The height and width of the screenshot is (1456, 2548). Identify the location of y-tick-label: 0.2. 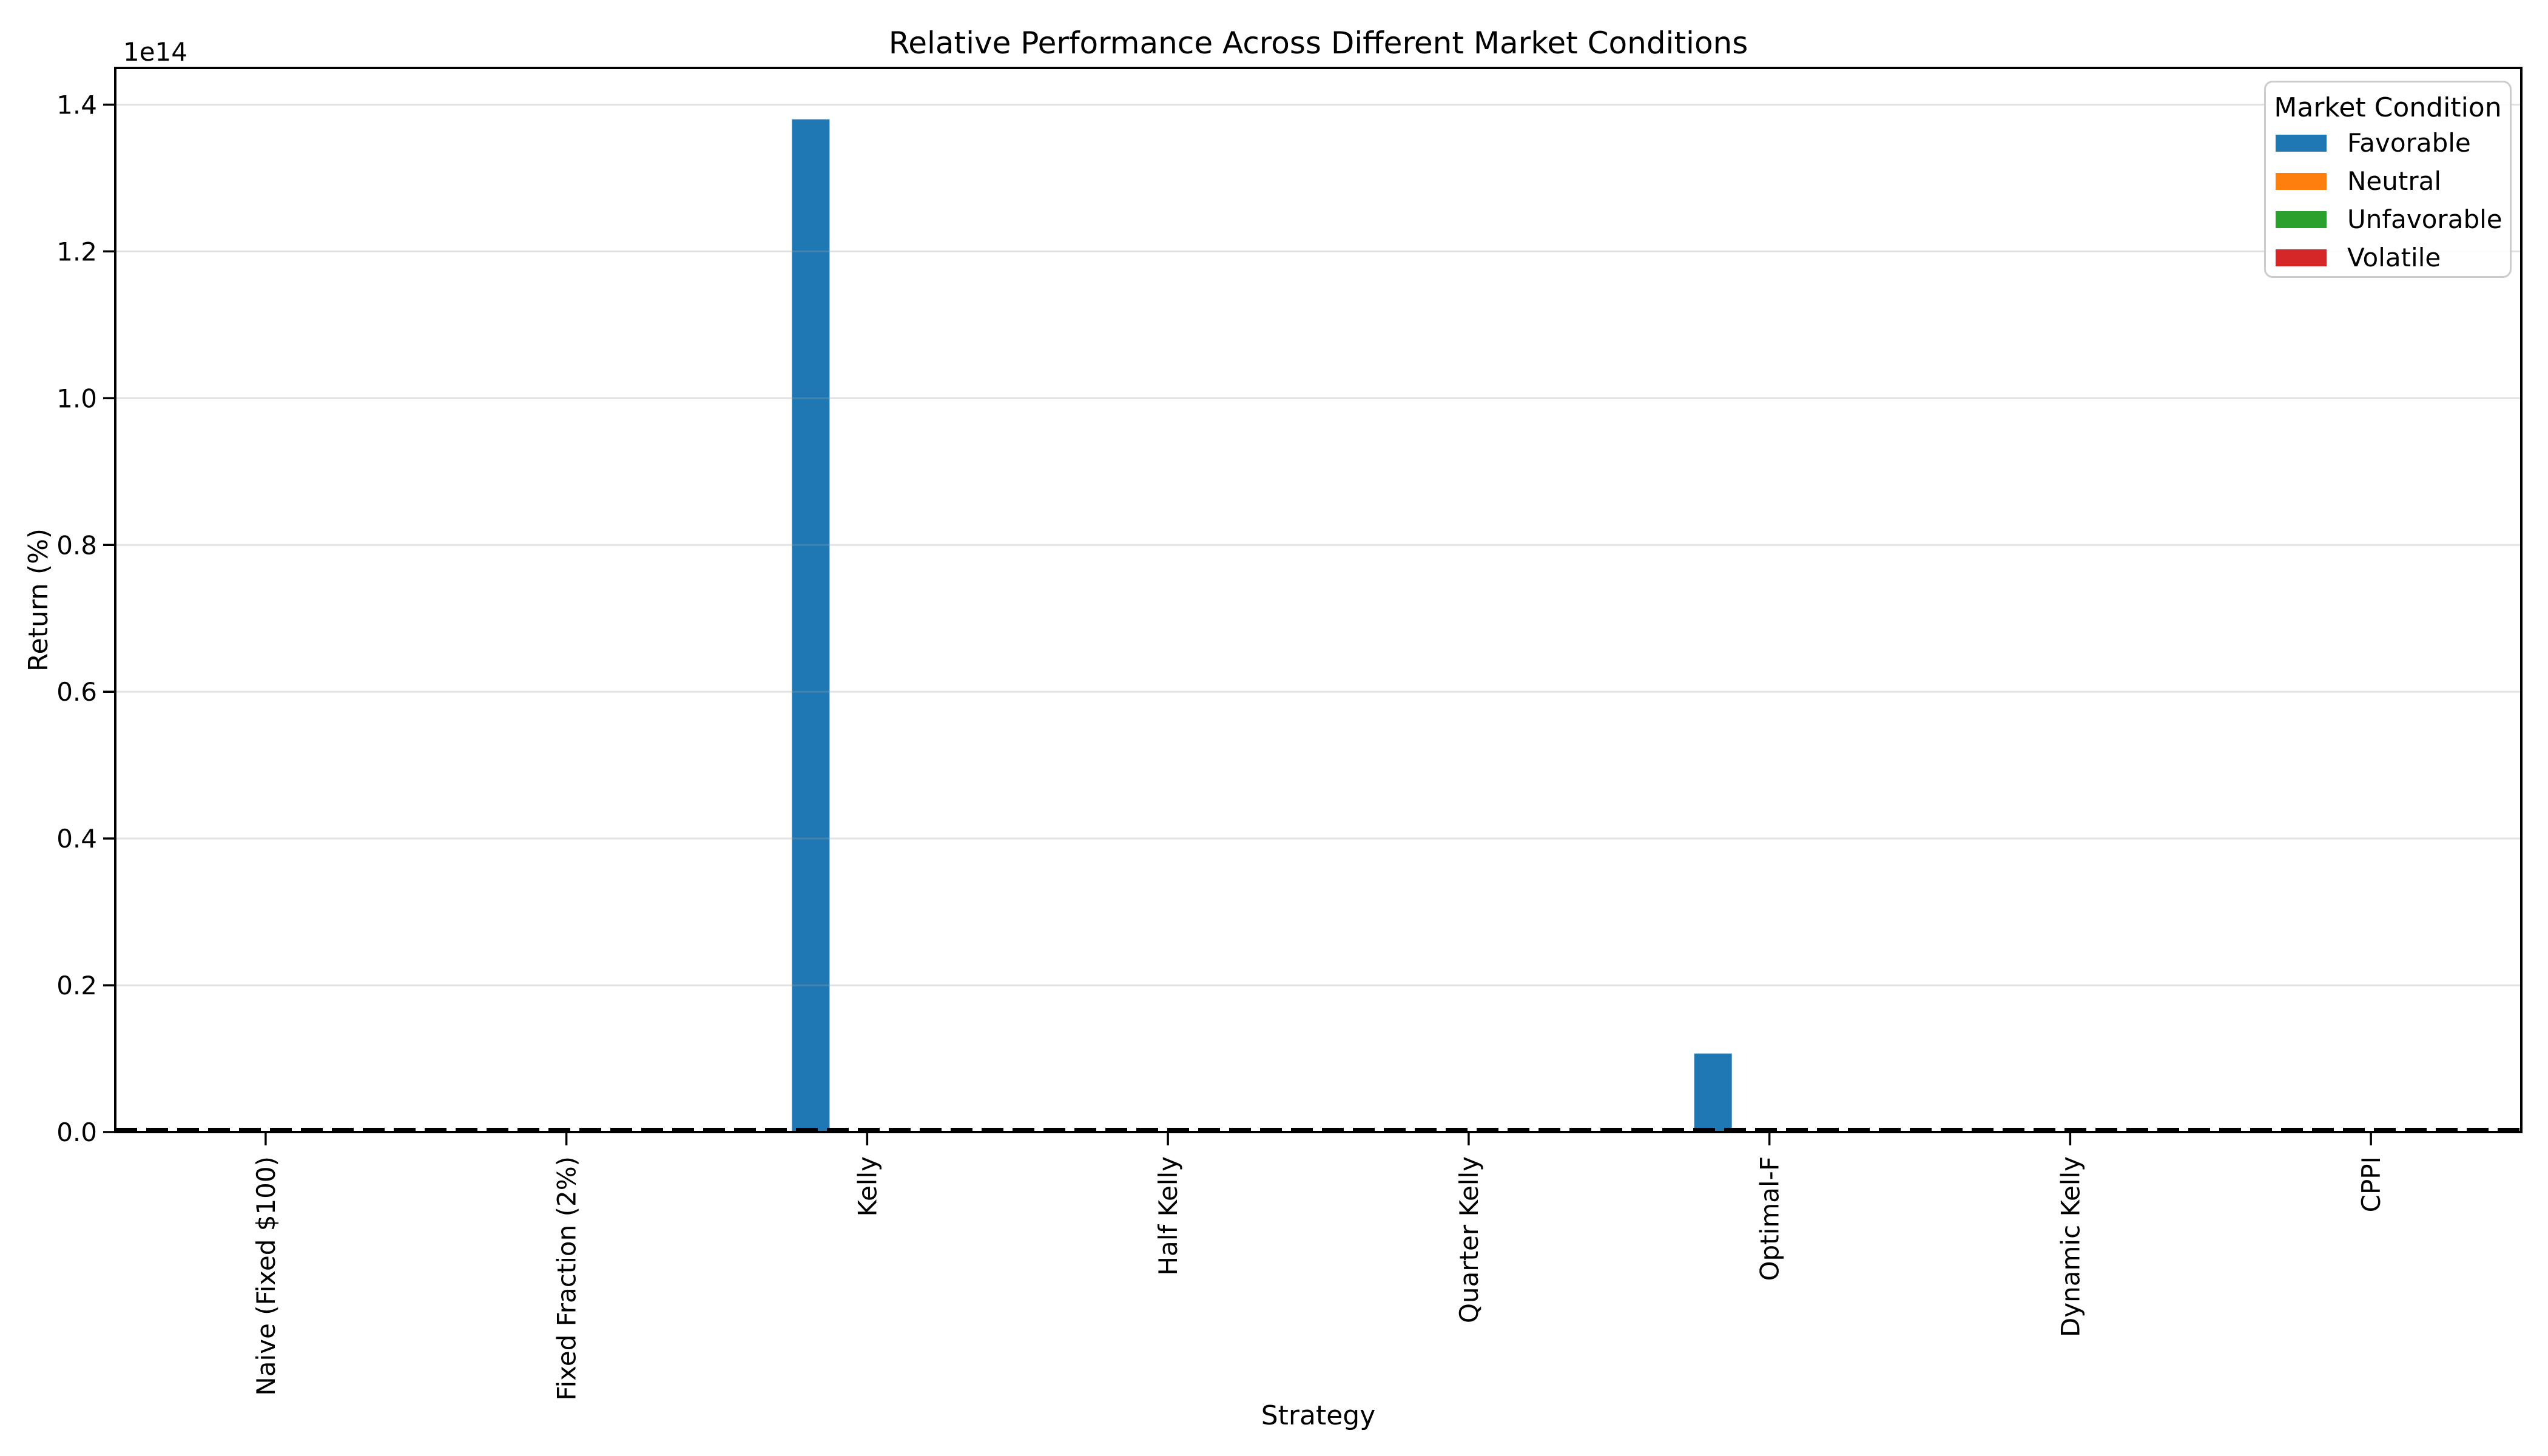
(76, 985).